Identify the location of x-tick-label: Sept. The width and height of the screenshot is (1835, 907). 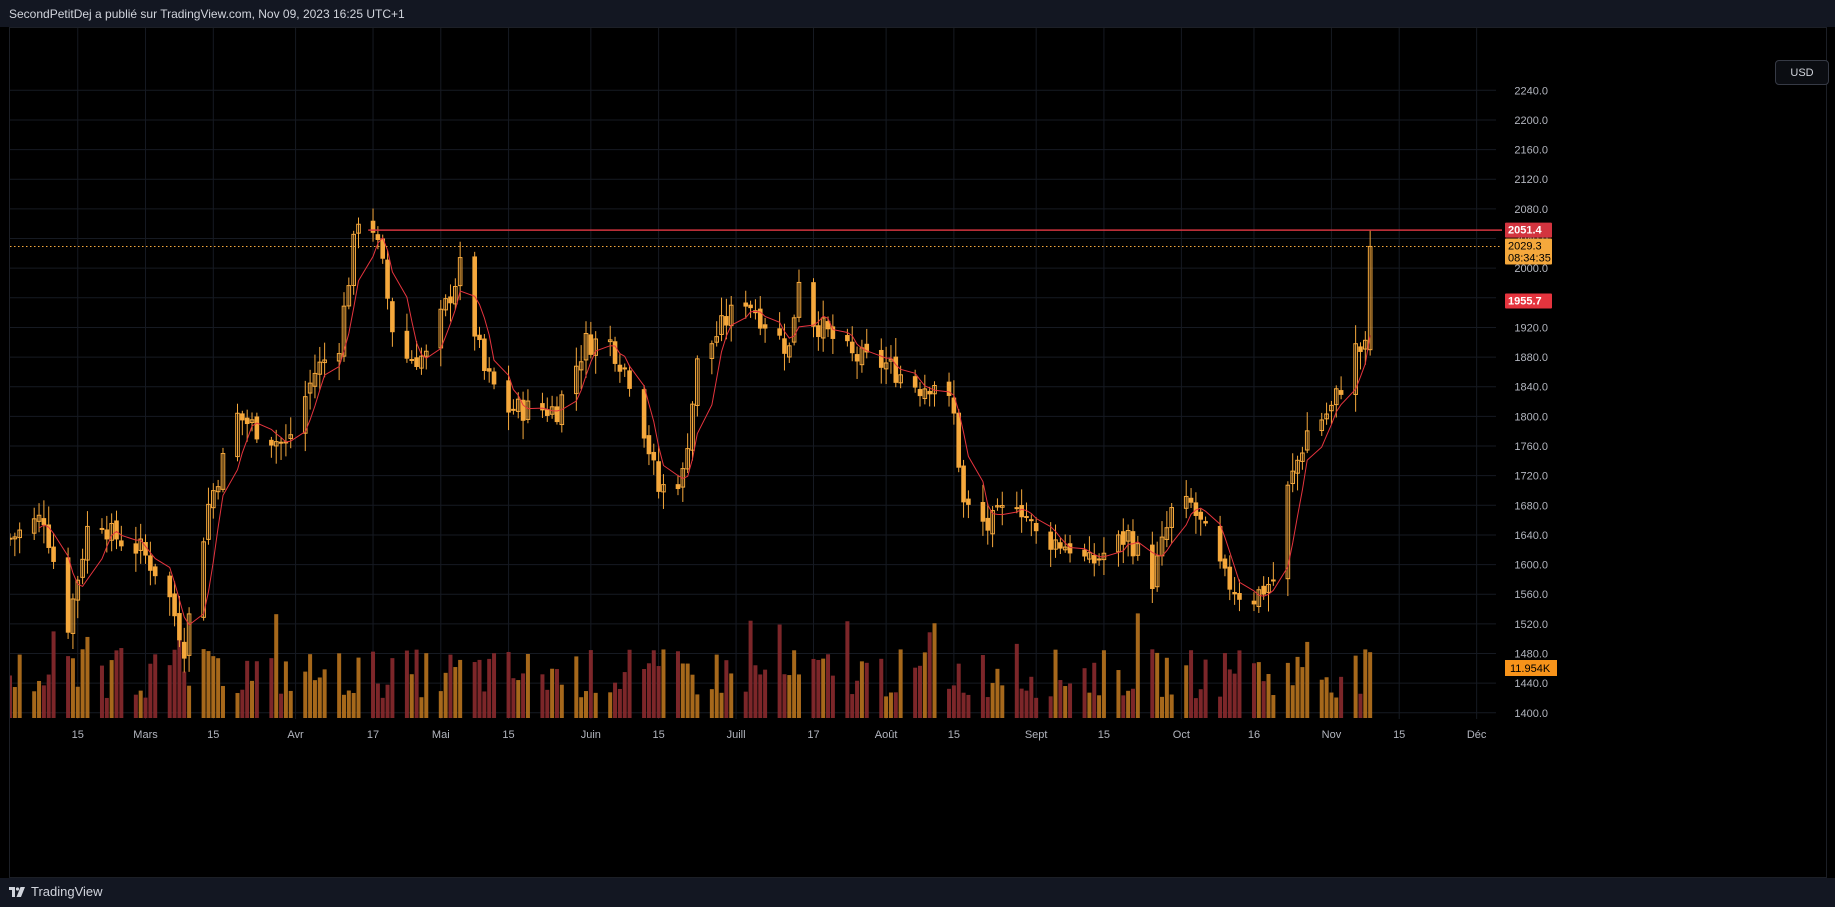
(1036, 735).